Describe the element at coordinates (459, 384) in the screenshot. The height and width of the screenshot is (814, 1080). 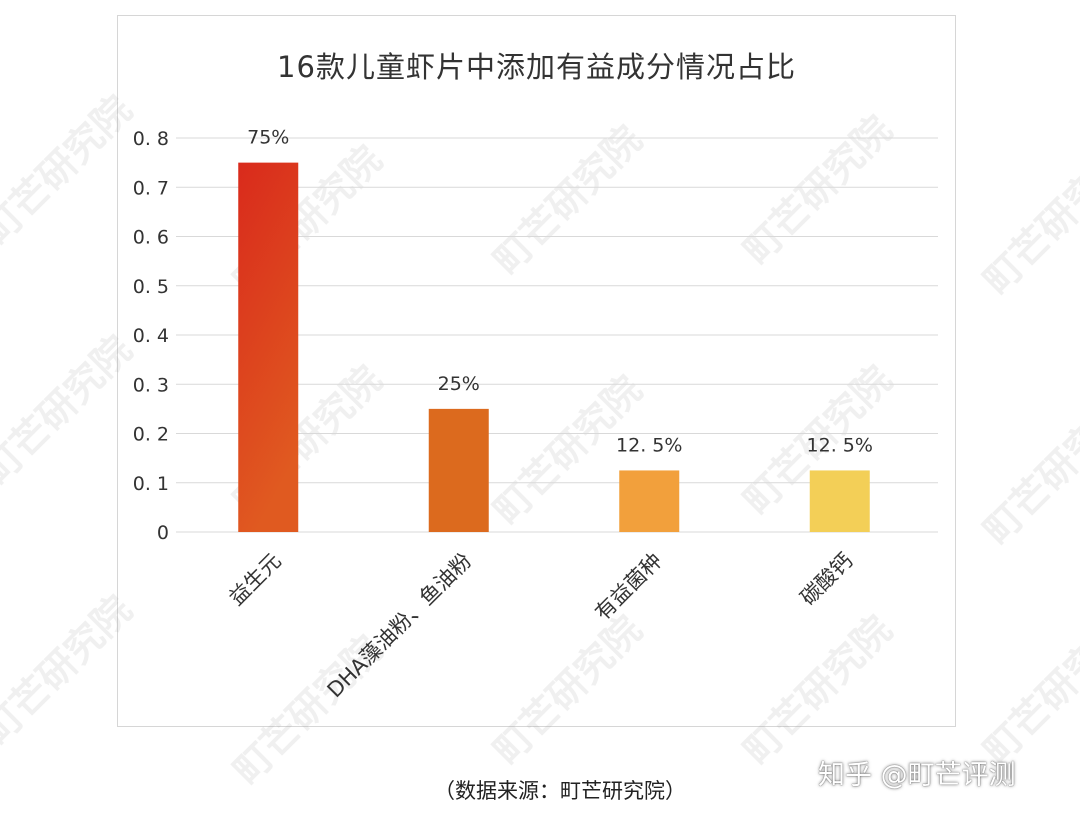
I see `data-label: 25%` at that location.